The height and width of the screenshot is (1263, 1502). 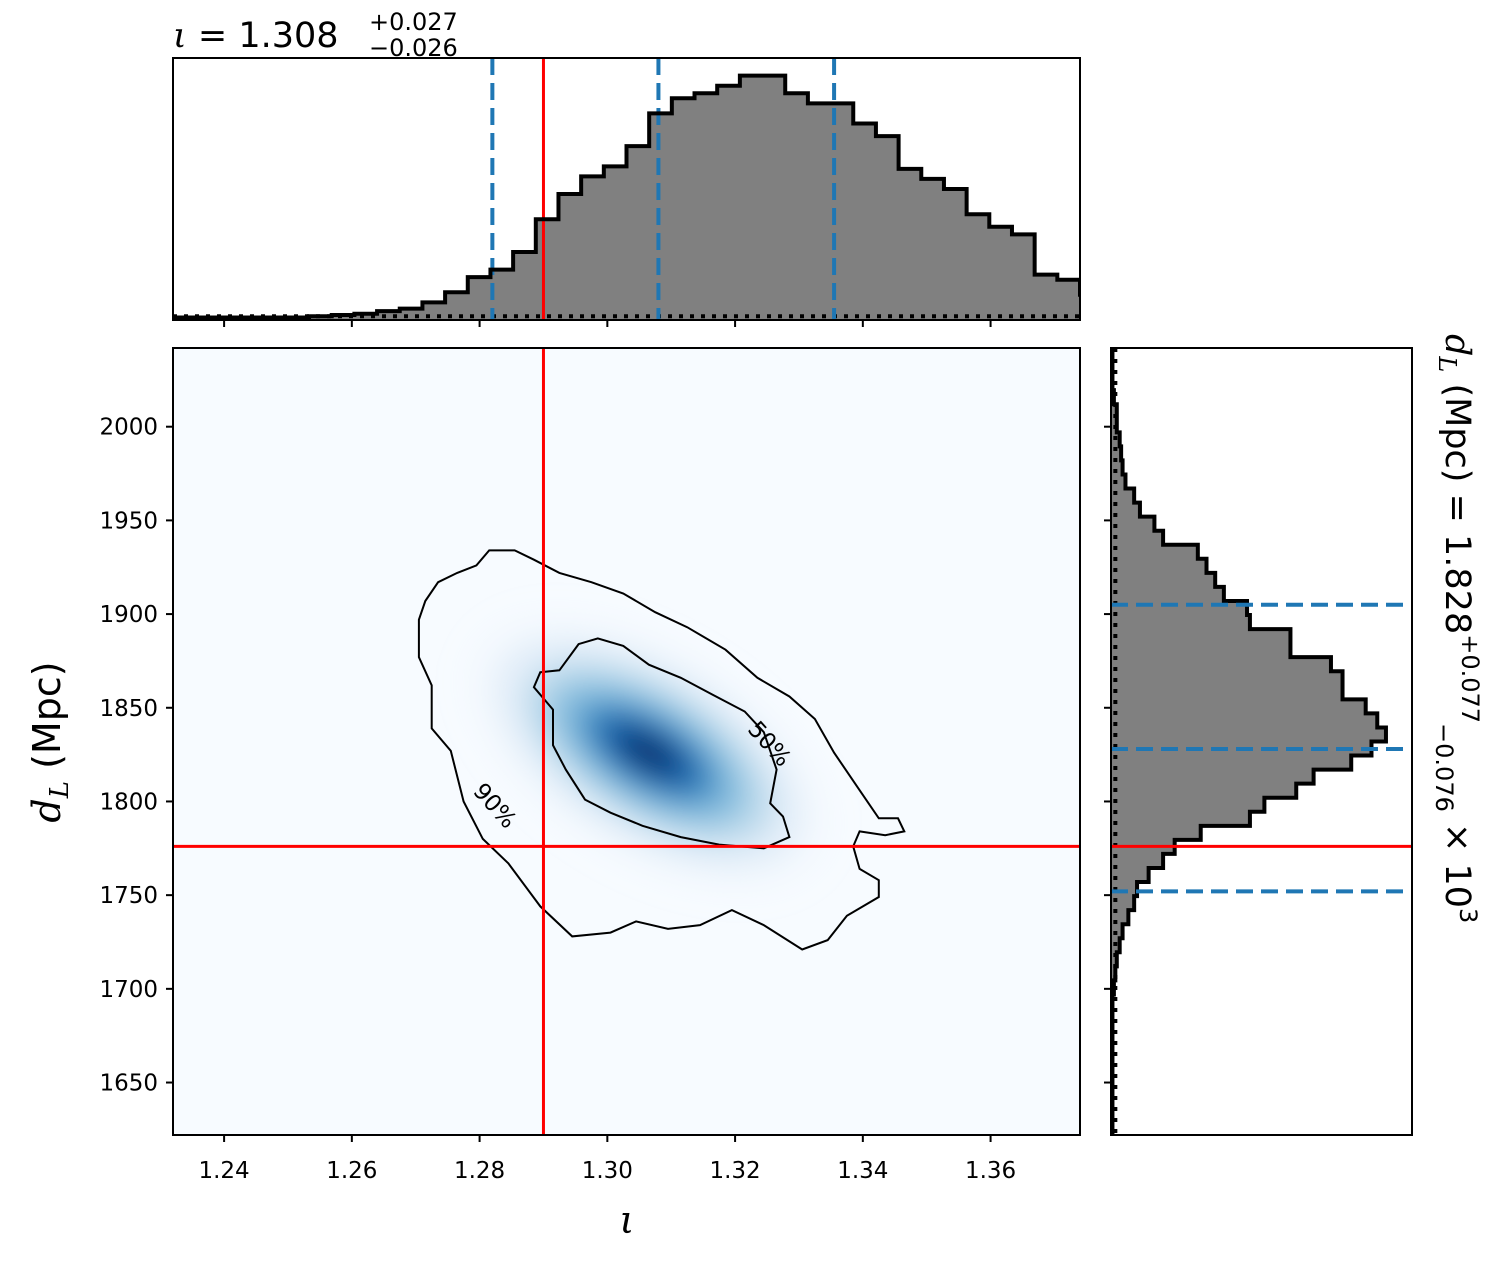 What do you see at coordinates (47, 810) in the screenshot?
I see `y-axis-label-symbol: d` at bounding box center [47, 810].